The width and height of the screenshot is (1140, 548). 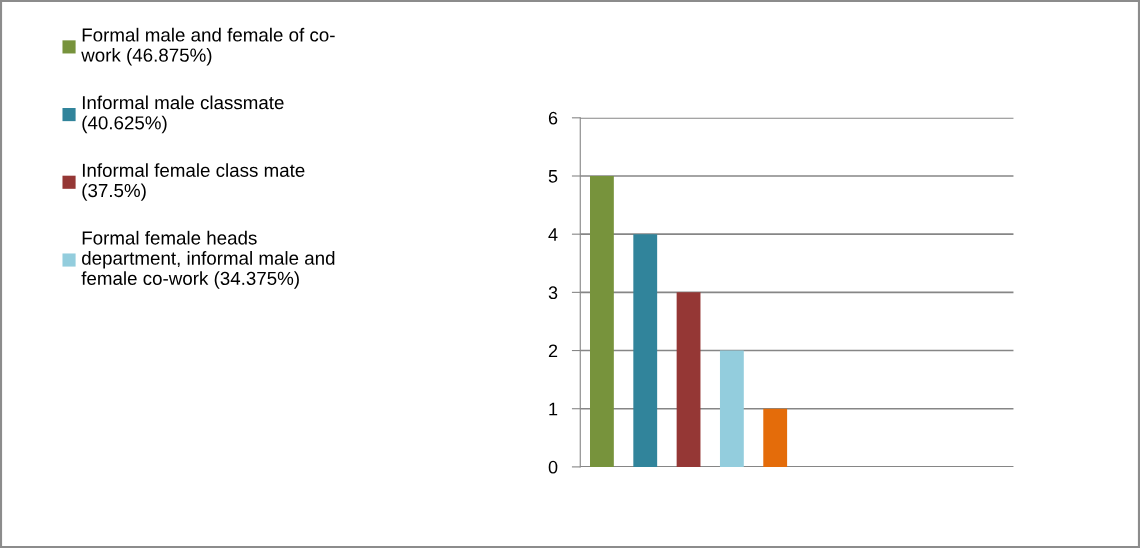 I want to click on legend-label: Informal male classmate (40.625%), so click(x=183, y=114).